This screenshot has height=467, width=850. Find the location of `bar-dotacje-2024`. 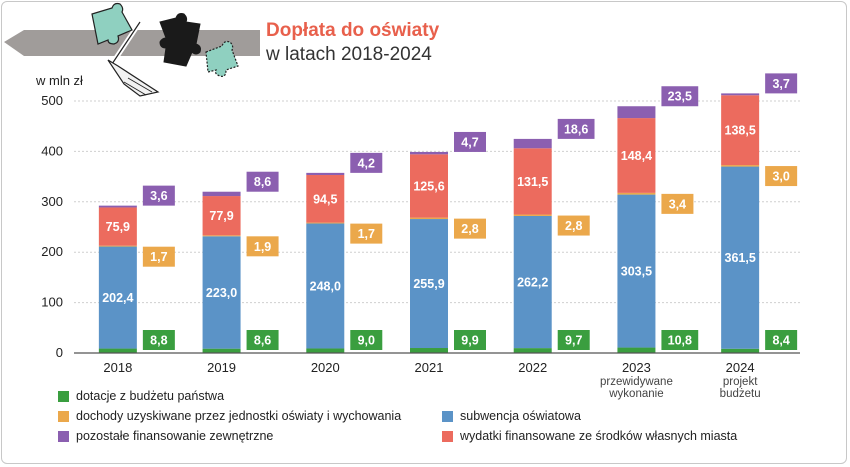

bar-dotacje-2024 is located at coordinates (740, 350).